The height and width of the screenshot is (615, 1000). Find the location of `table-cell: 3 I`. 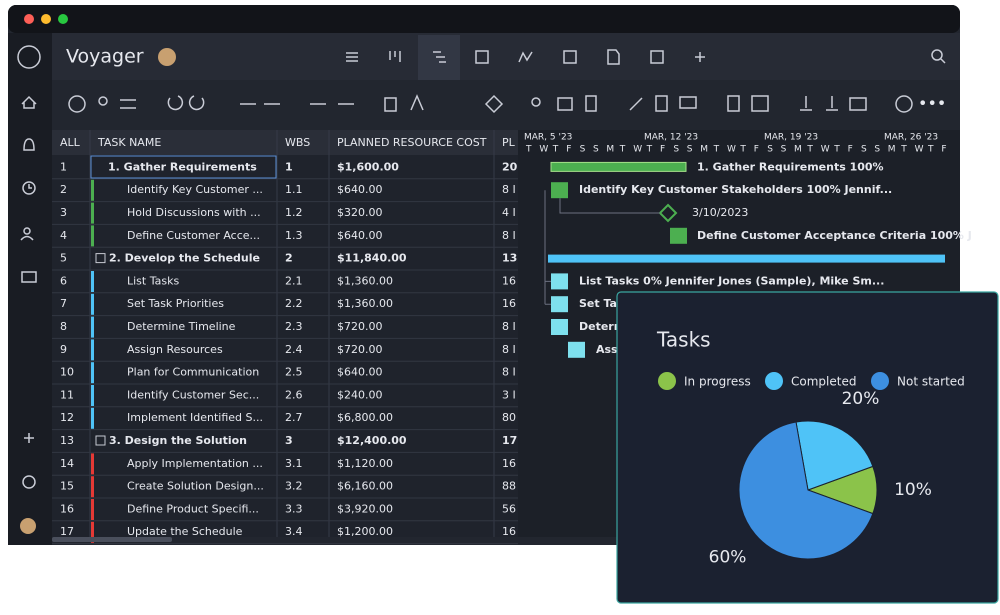

table-cell: 3 I is located at coordinates (509, 394).